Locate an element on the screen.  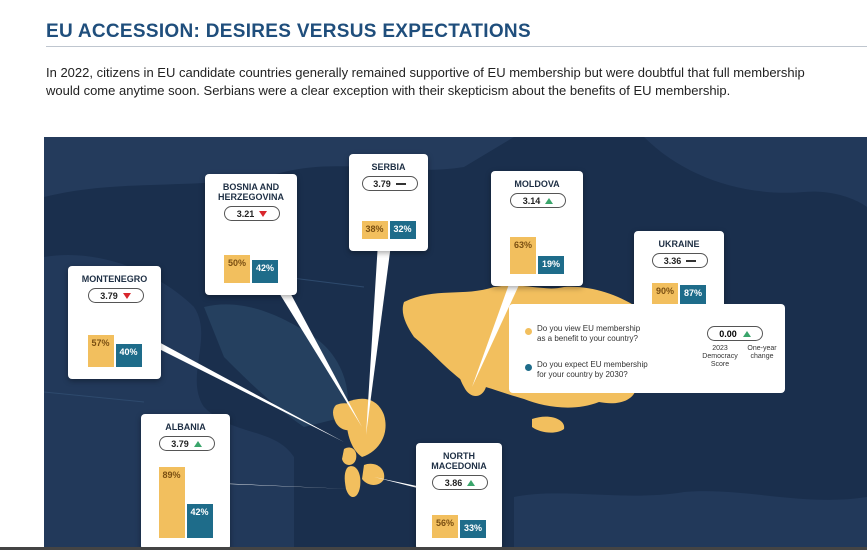
country-name: MONTENEGRO is located at coordinates (114, 279).